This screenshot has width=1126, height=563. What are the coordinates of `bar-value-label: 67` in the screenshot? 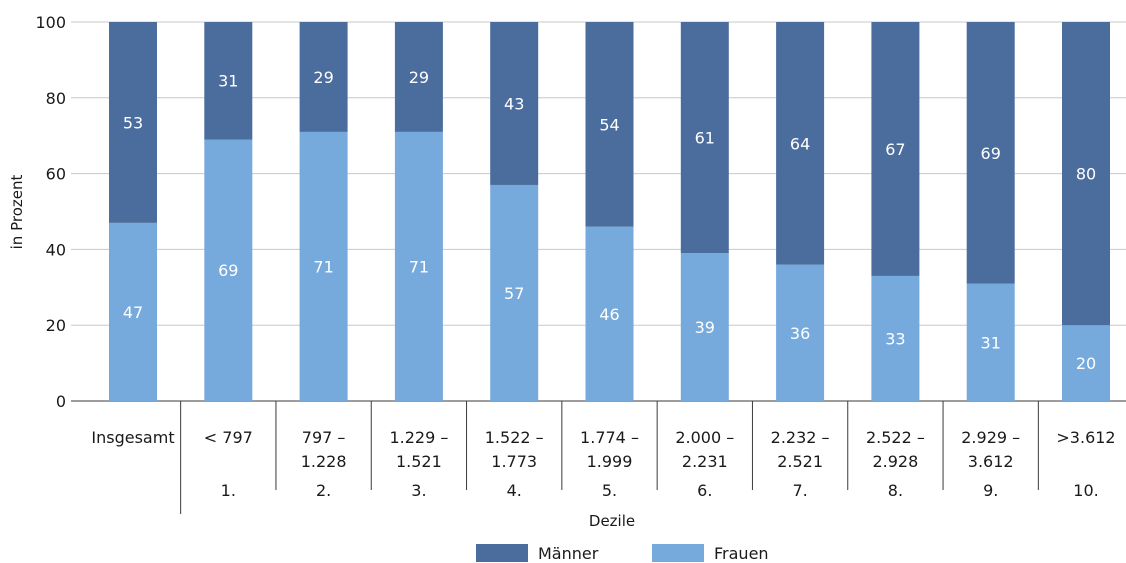 It's located at (895, 149).